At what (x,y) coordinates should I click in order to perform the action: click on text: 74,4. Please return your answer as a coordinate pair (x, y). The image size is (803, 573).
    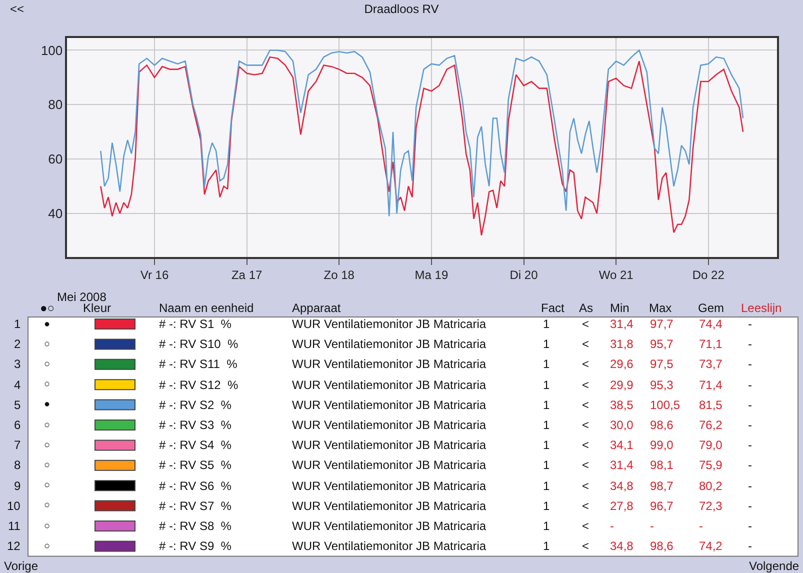
    Looking at the image, I should click on (711, 324).